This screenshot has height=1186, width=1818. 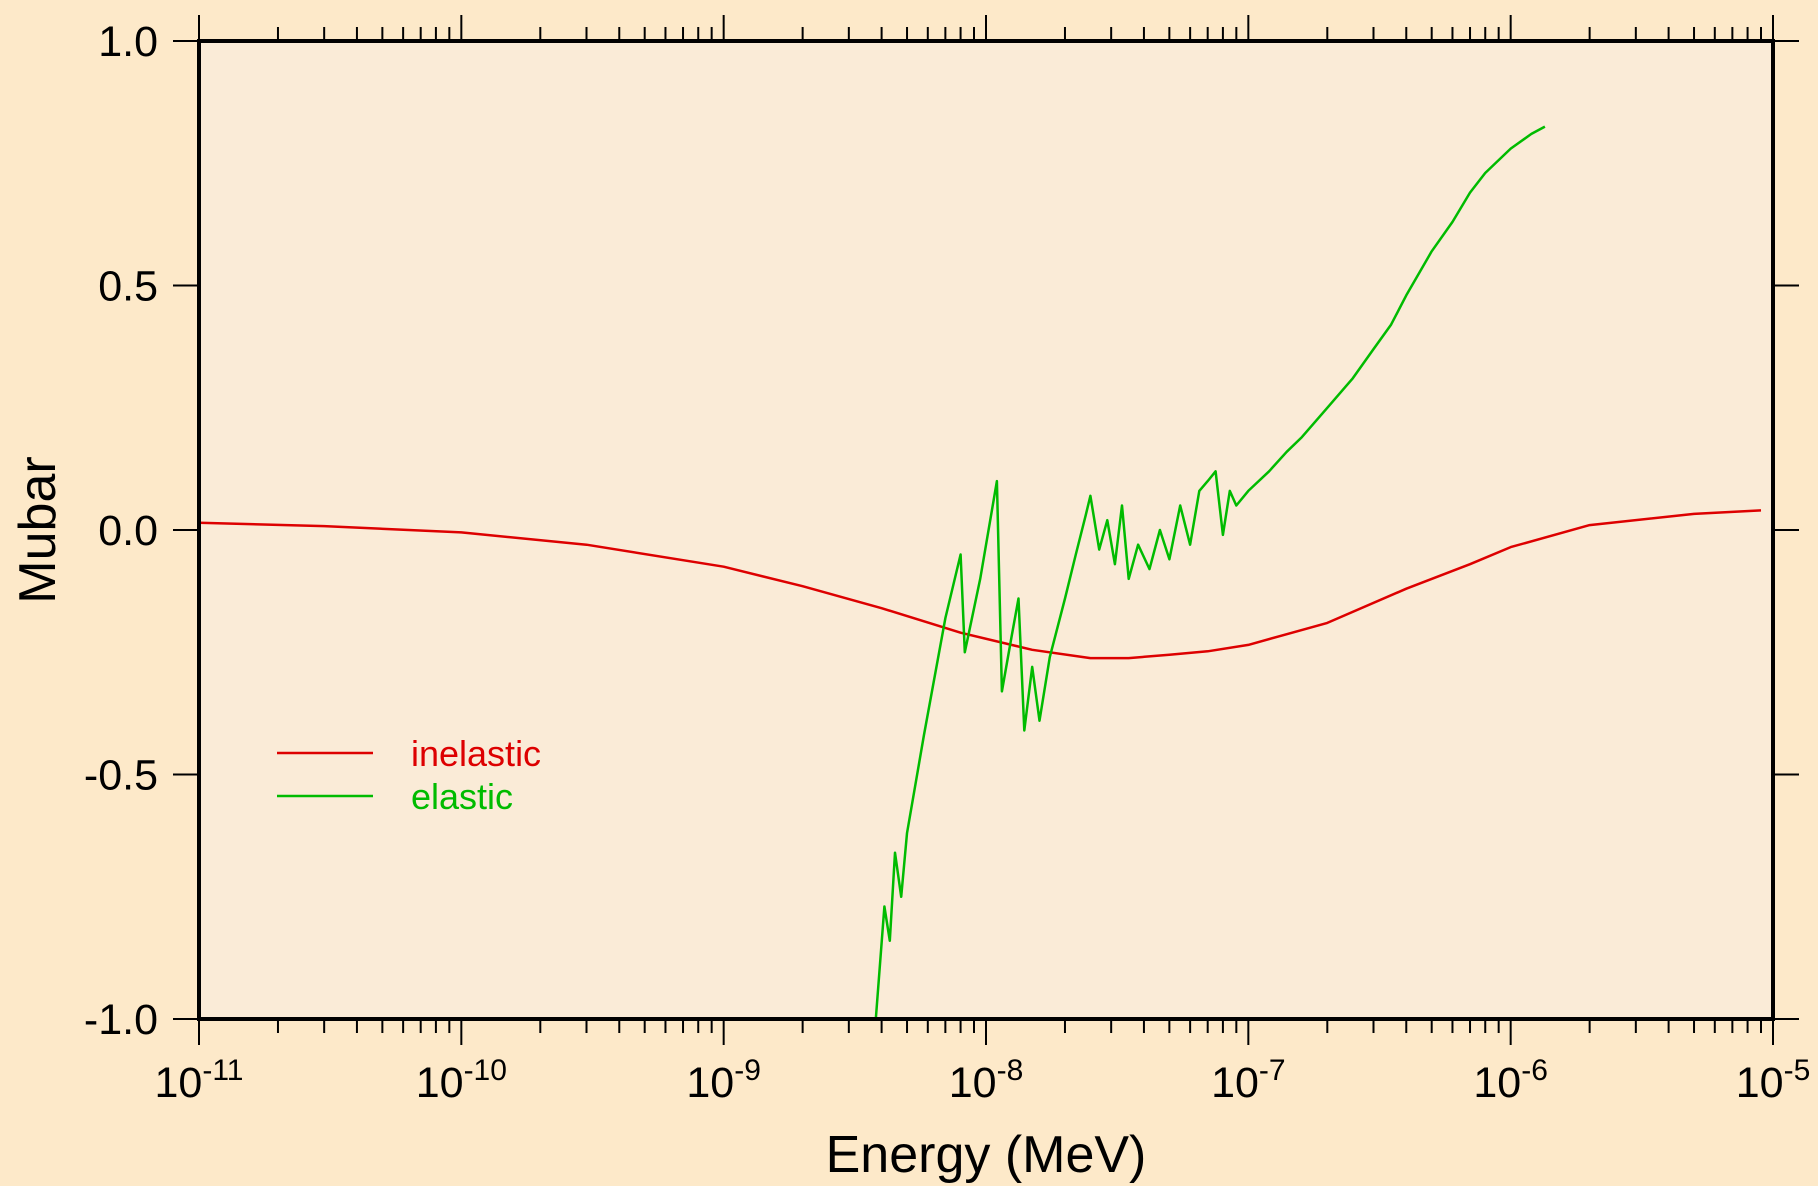 What do you see at coordinates (128, 42) in the screenshot?
I see `y-tick-label: 1.0` at bounding box center [128, 42].